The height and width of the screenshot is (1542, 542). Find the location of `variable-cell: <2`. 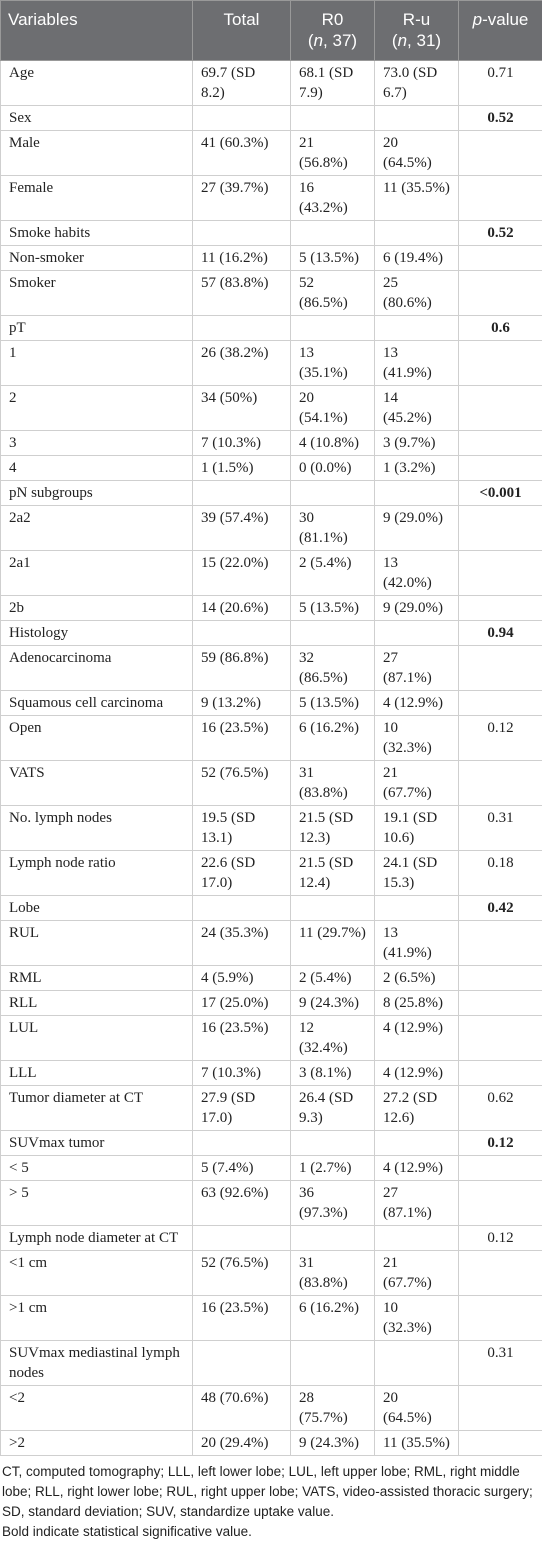

variable-cell: <2 is located at coordinates (97, 1408).